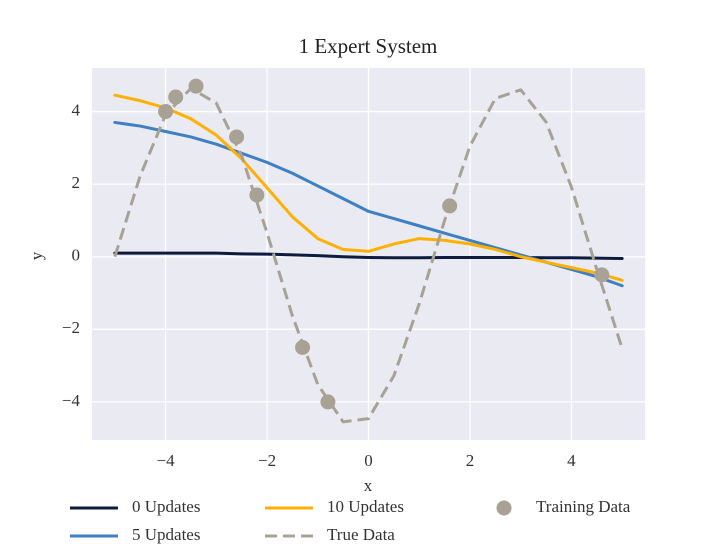 This screenshot has height=546, width=720. Describe the element at coordinates (71, 400) in the screenshot. I see `y-tick-label: −4` at that location.